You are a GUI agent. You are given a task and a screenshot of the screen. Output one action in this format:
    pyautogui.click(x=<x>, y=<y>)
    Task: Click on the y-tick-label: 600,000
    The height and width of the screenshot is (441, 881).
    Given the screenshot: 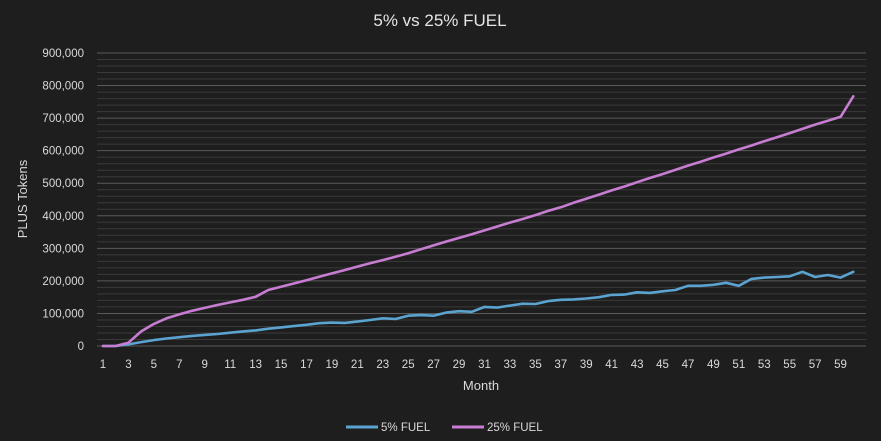 What is the action you would take?
    pyautogui.click(x=63, y=152)
    